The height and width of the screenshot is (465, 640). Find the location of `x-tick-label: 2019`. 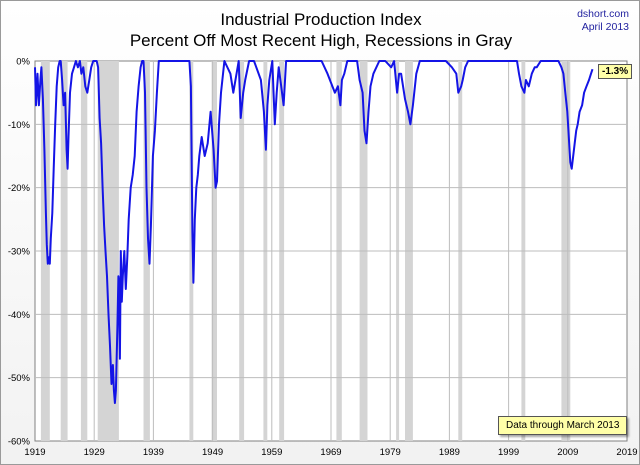

x-tick-label: 2019 is located at coordinates (626, 452).